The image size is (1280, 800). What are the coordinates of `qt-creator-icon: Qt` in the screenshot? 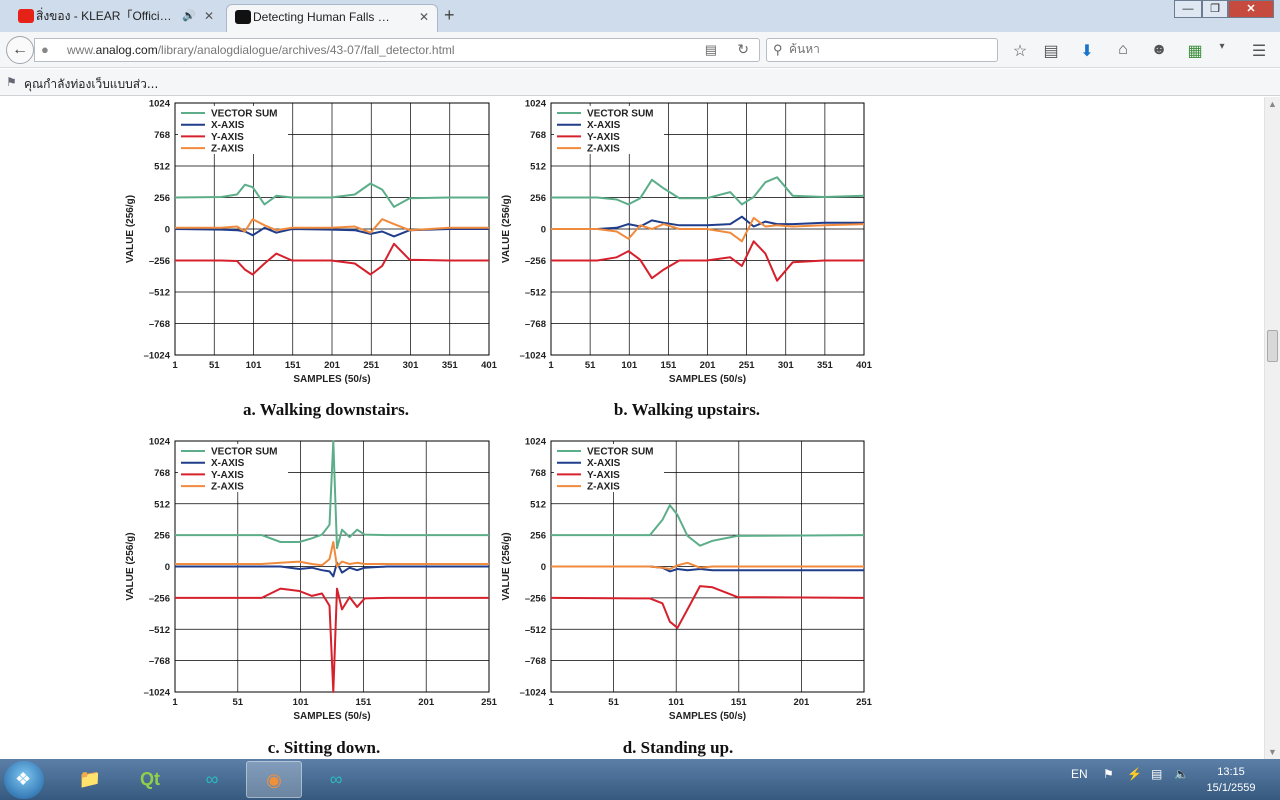 It's located at (150, 779).